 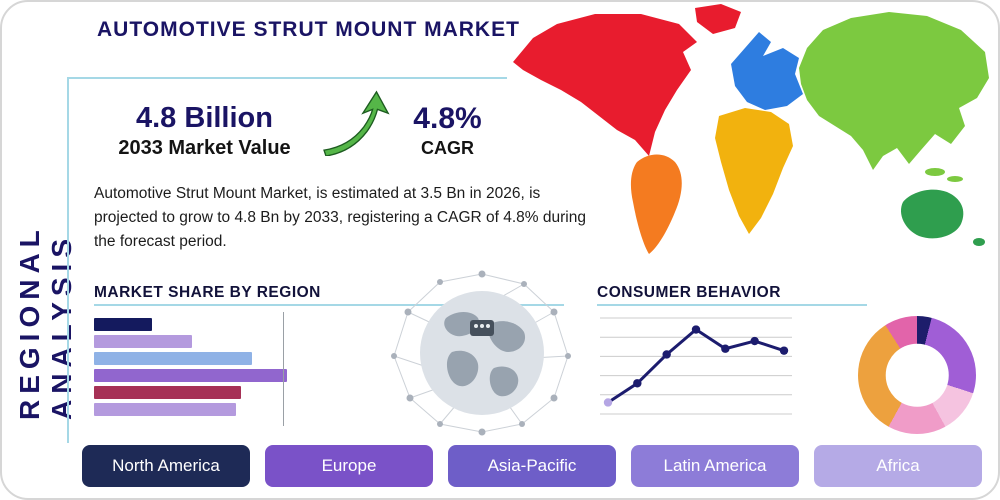 What do you see at coordinates (329, 305) in the screenshot?
I see `market-share-underline` at bounding box center [329, 305].